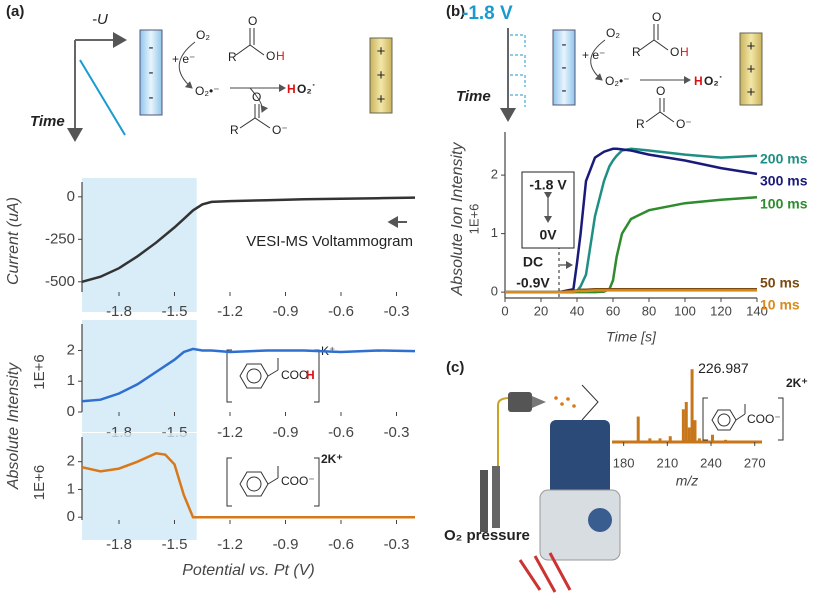 The image size is (820, 610). What do you see at coordinates (541, 310) in the screenshot?
I see `x-tick-label: 20` at bounding box center [541, 310].